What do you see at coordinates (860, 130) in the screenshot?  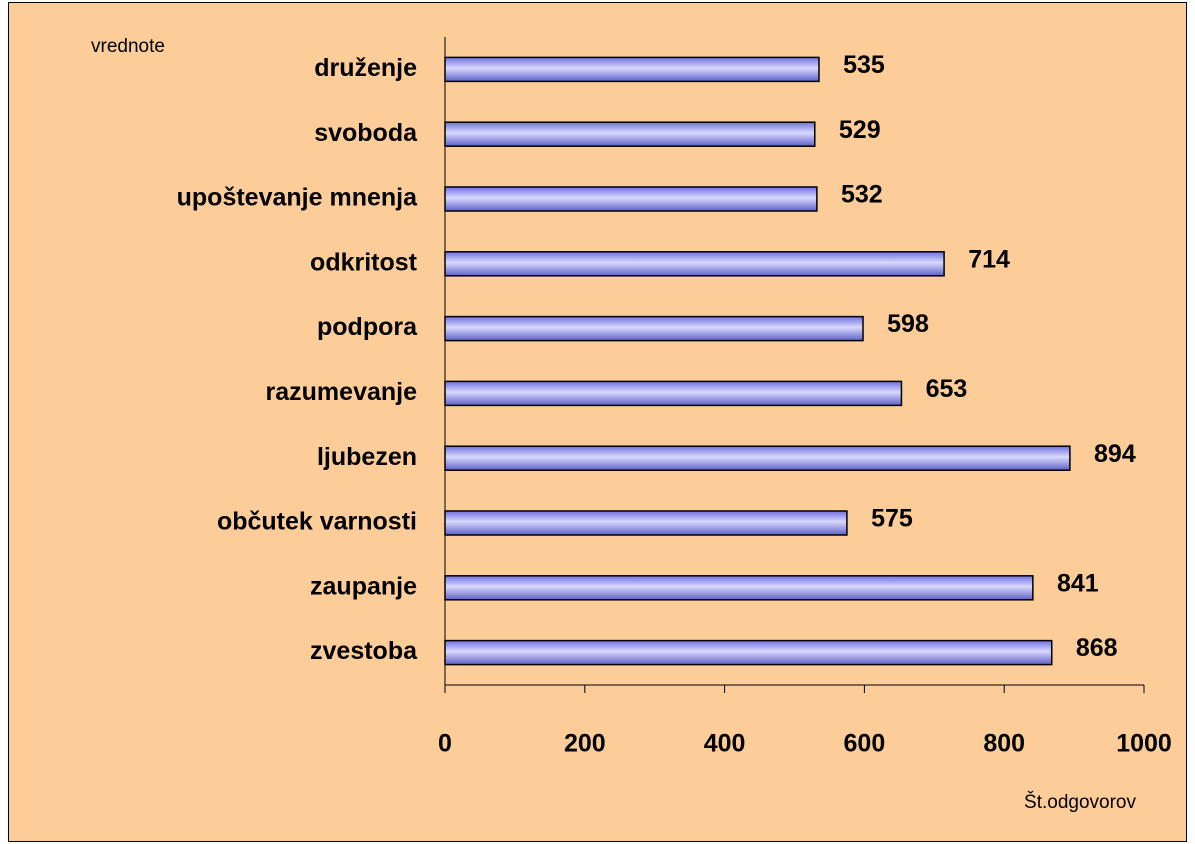 I see `data-label: 529` at bounding box center [860, 130].